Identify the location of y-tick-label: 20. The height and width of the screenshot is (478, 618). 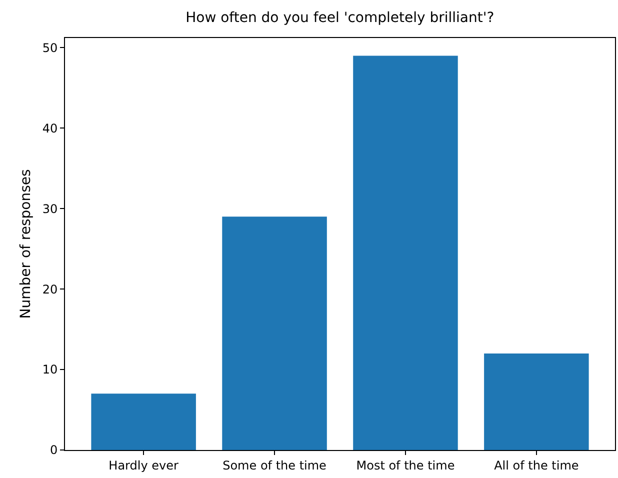
(50, 289).